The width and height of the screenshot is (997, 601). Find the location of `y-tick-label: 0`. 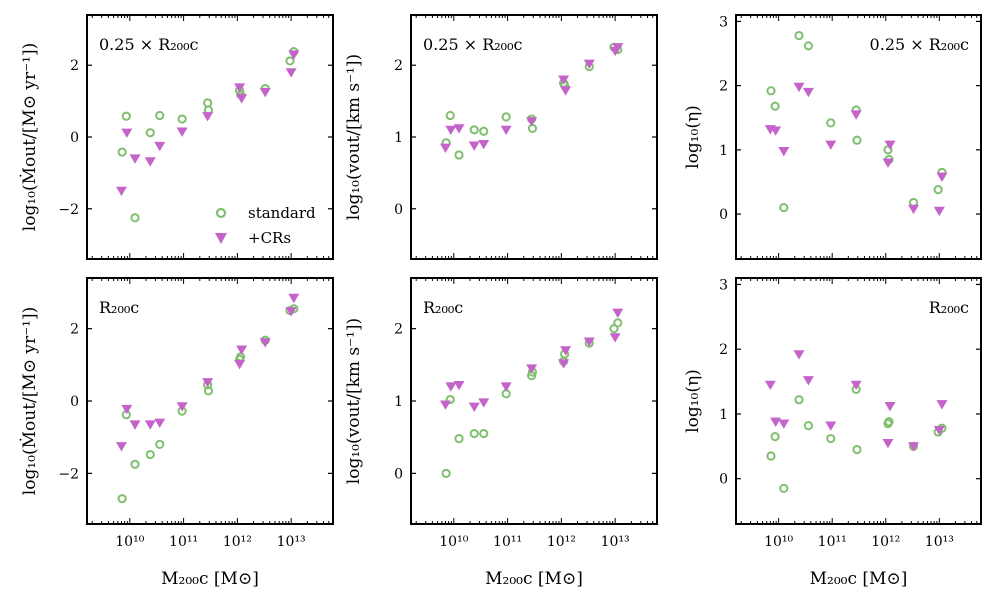

y-tick-label: 0 is located at coordinates (398, 210).